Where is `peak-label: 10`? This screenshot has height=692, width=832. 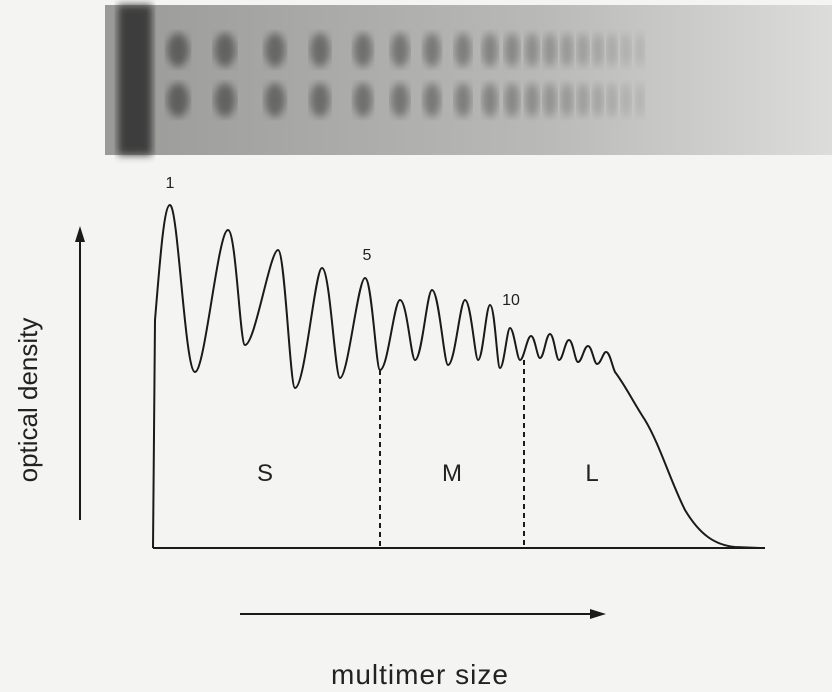
peak-label: 10 is located at coordinates (511, 300).